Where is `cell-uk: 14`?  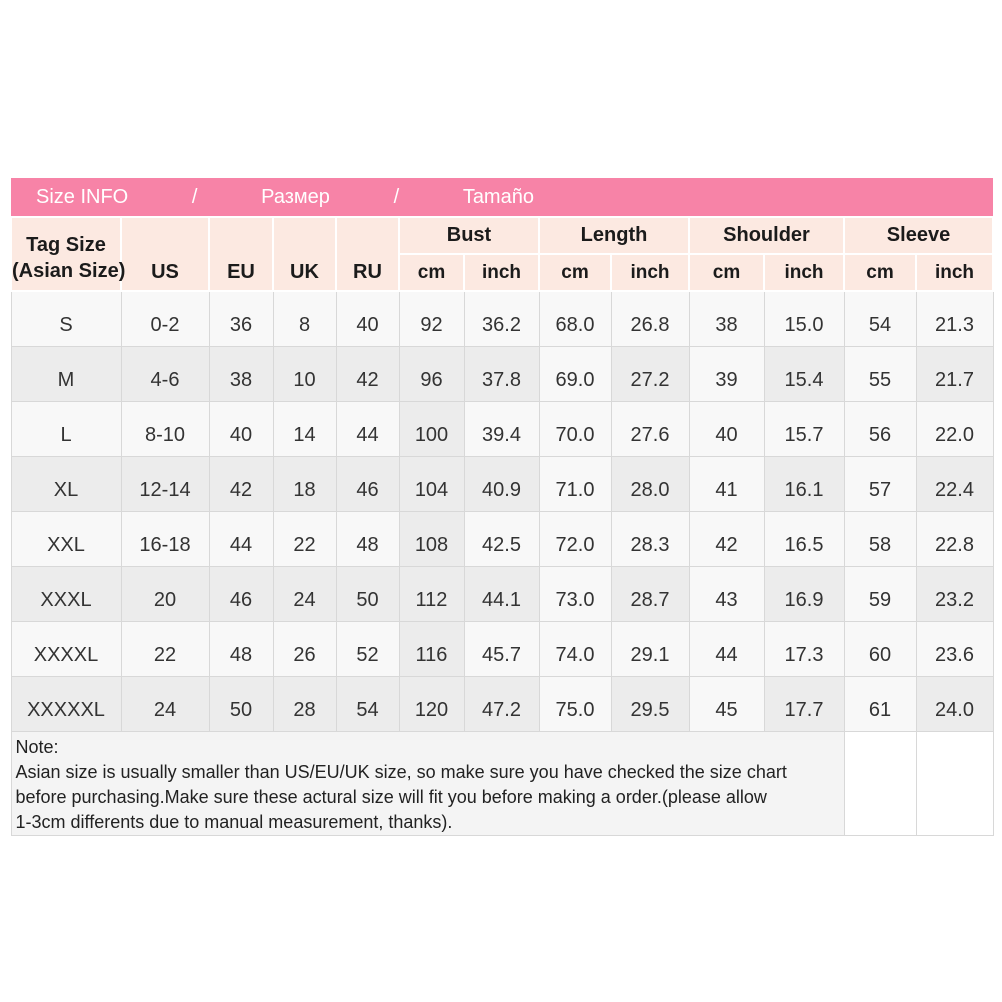
cell-uk: 14 is located at coordinates (304, 428).